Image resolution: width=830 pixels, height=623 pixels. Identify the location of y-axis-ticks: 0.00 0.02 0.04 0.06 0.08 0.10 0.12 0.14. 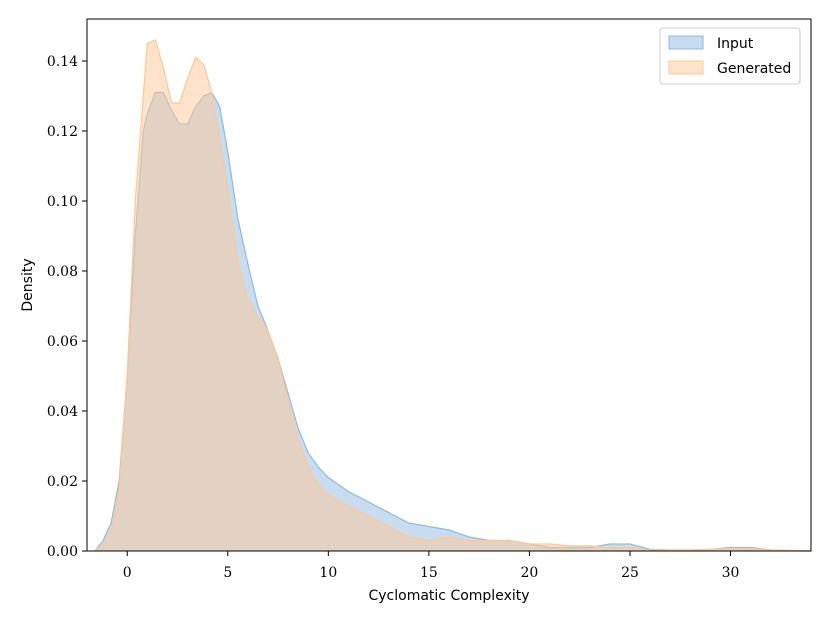
(67, 307).